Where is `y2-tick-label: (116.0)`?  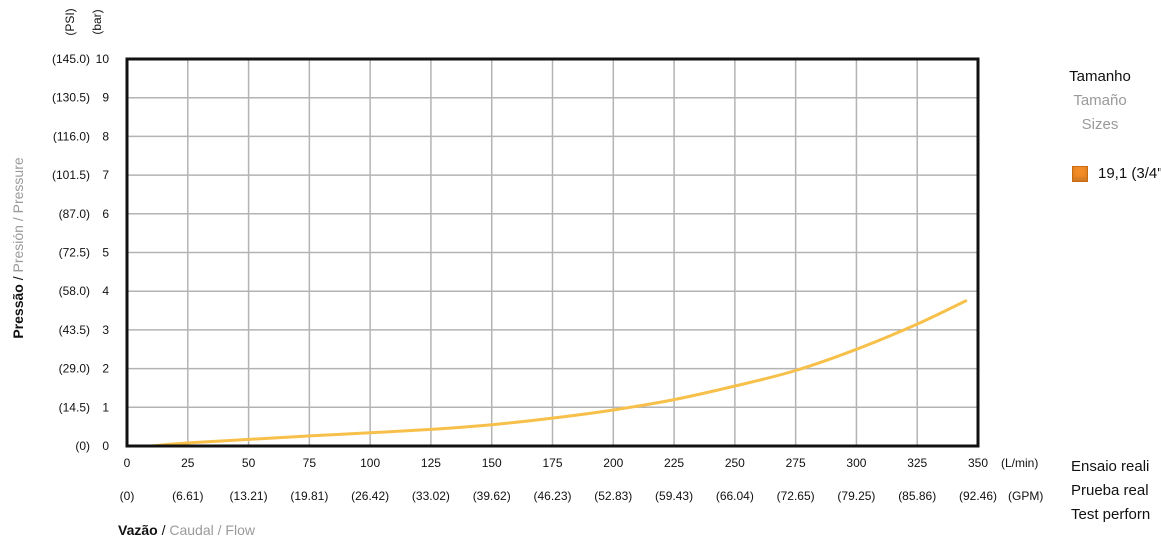 y2-tick-label: (116.0) is located at coordinates (71, 136).